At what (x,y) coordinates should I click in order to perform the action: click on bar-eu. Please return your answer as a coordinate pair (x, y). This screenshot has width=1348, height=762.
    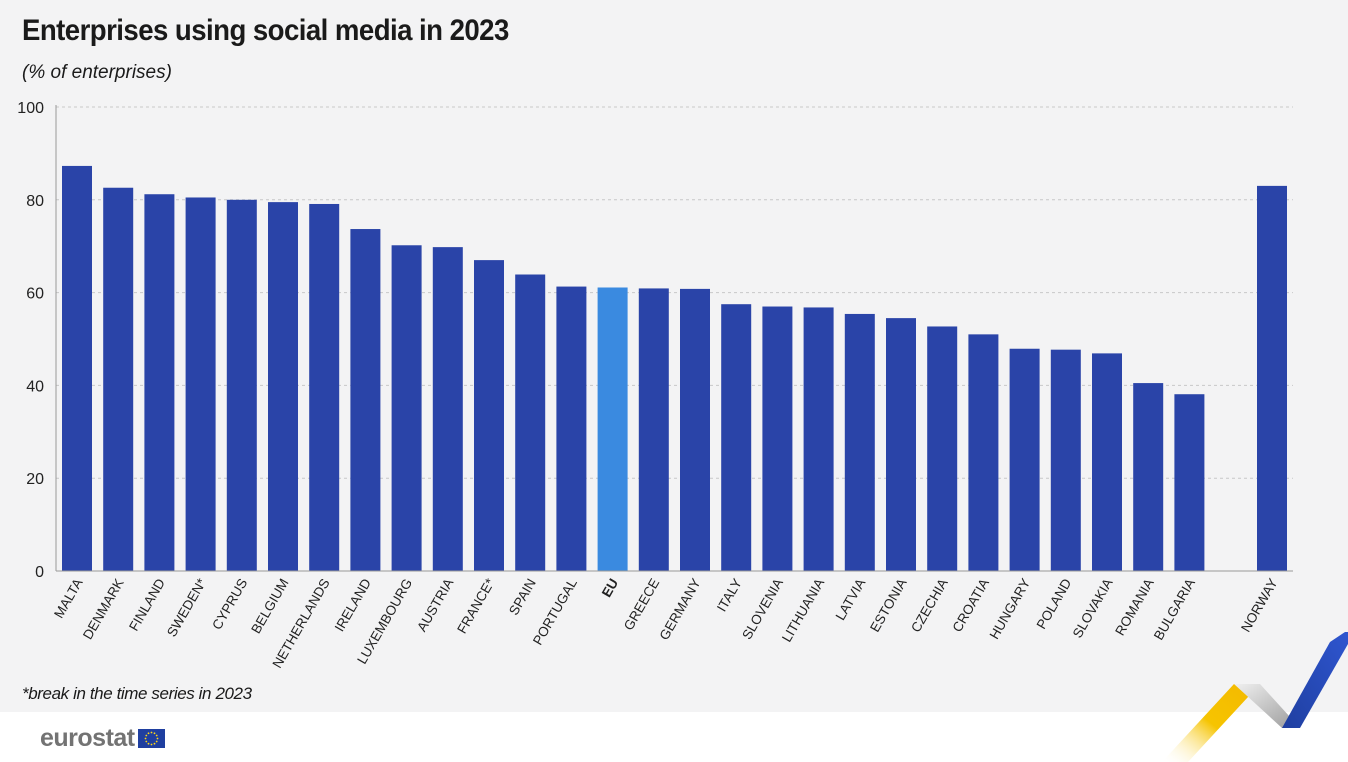
    Looking at the image, I should click on (612, 429).